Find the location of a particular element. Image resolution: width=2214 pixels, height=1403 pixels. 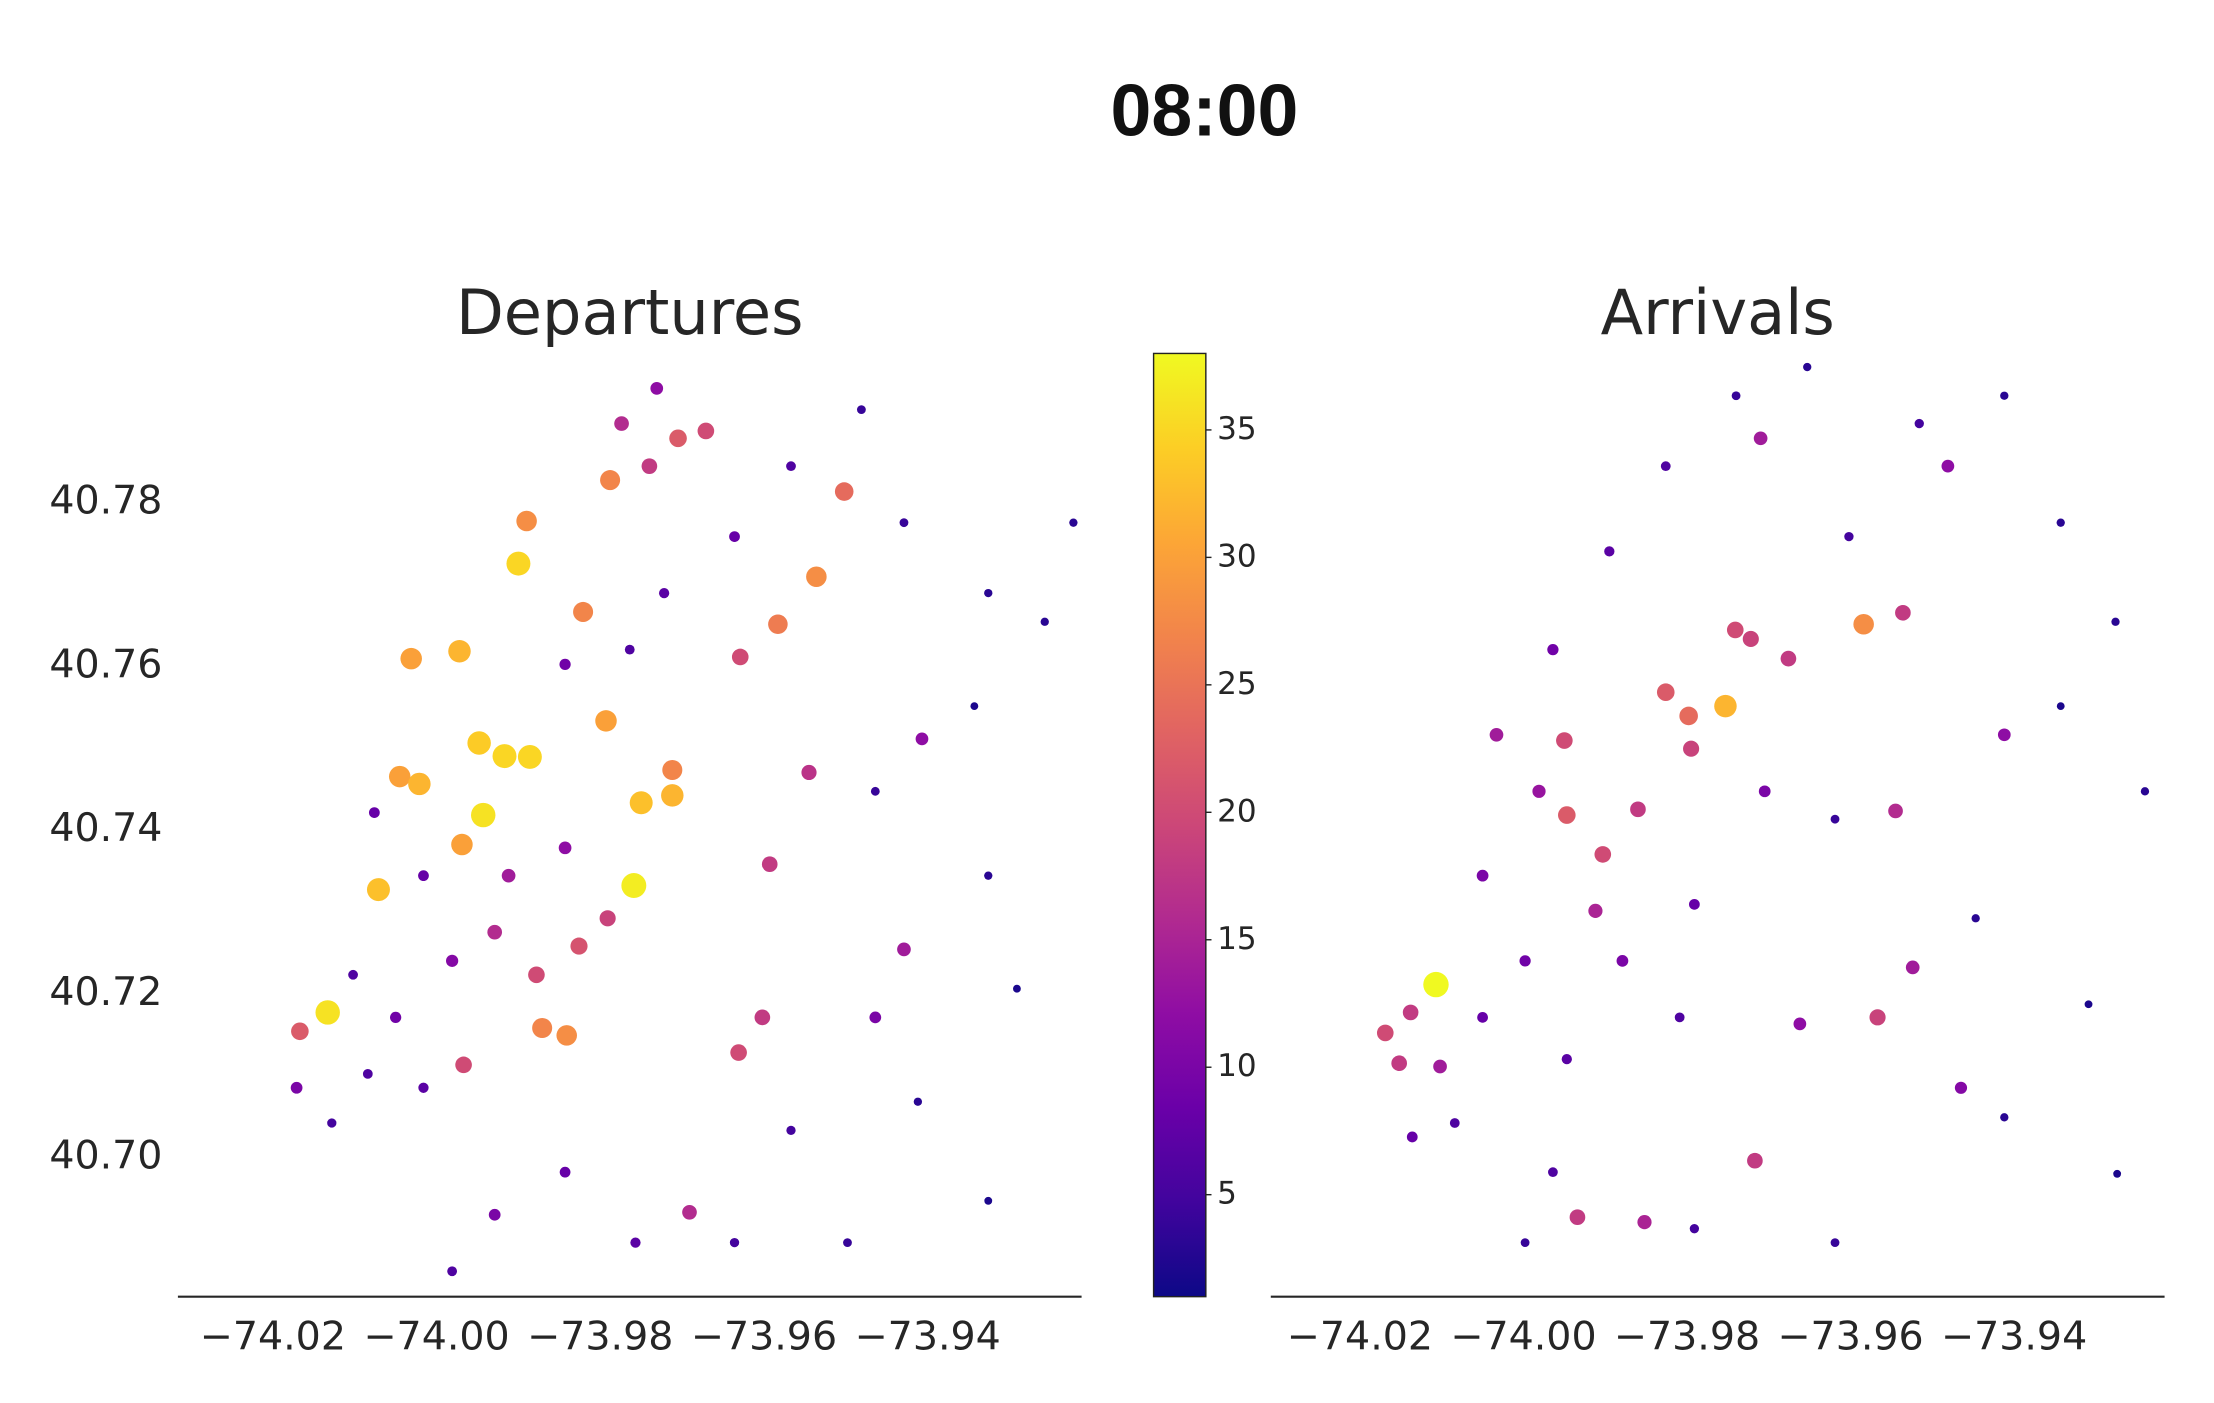

panel-title: Departures is located at coordinates (630, 312).